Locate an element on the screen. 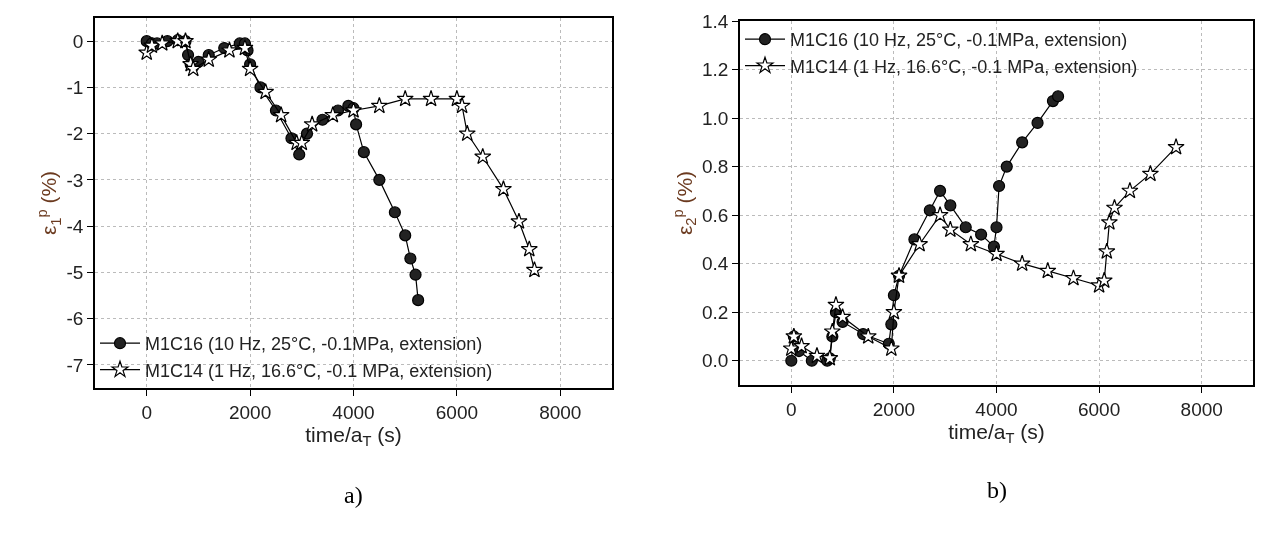  y-tick-label: -5 is located at coordinates (75, 273).